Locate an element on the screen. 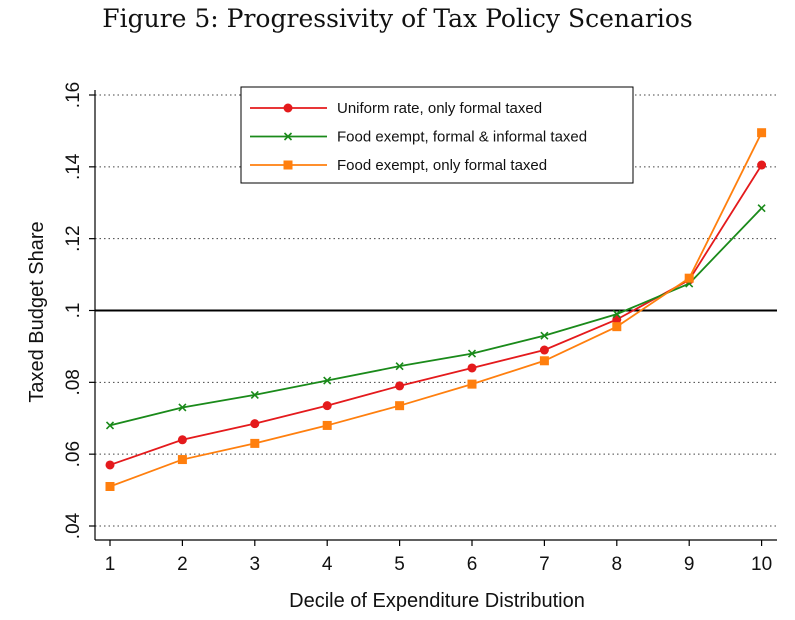  legend-label: Food exempt, only formal taxed is located at coordinates (442, 165).